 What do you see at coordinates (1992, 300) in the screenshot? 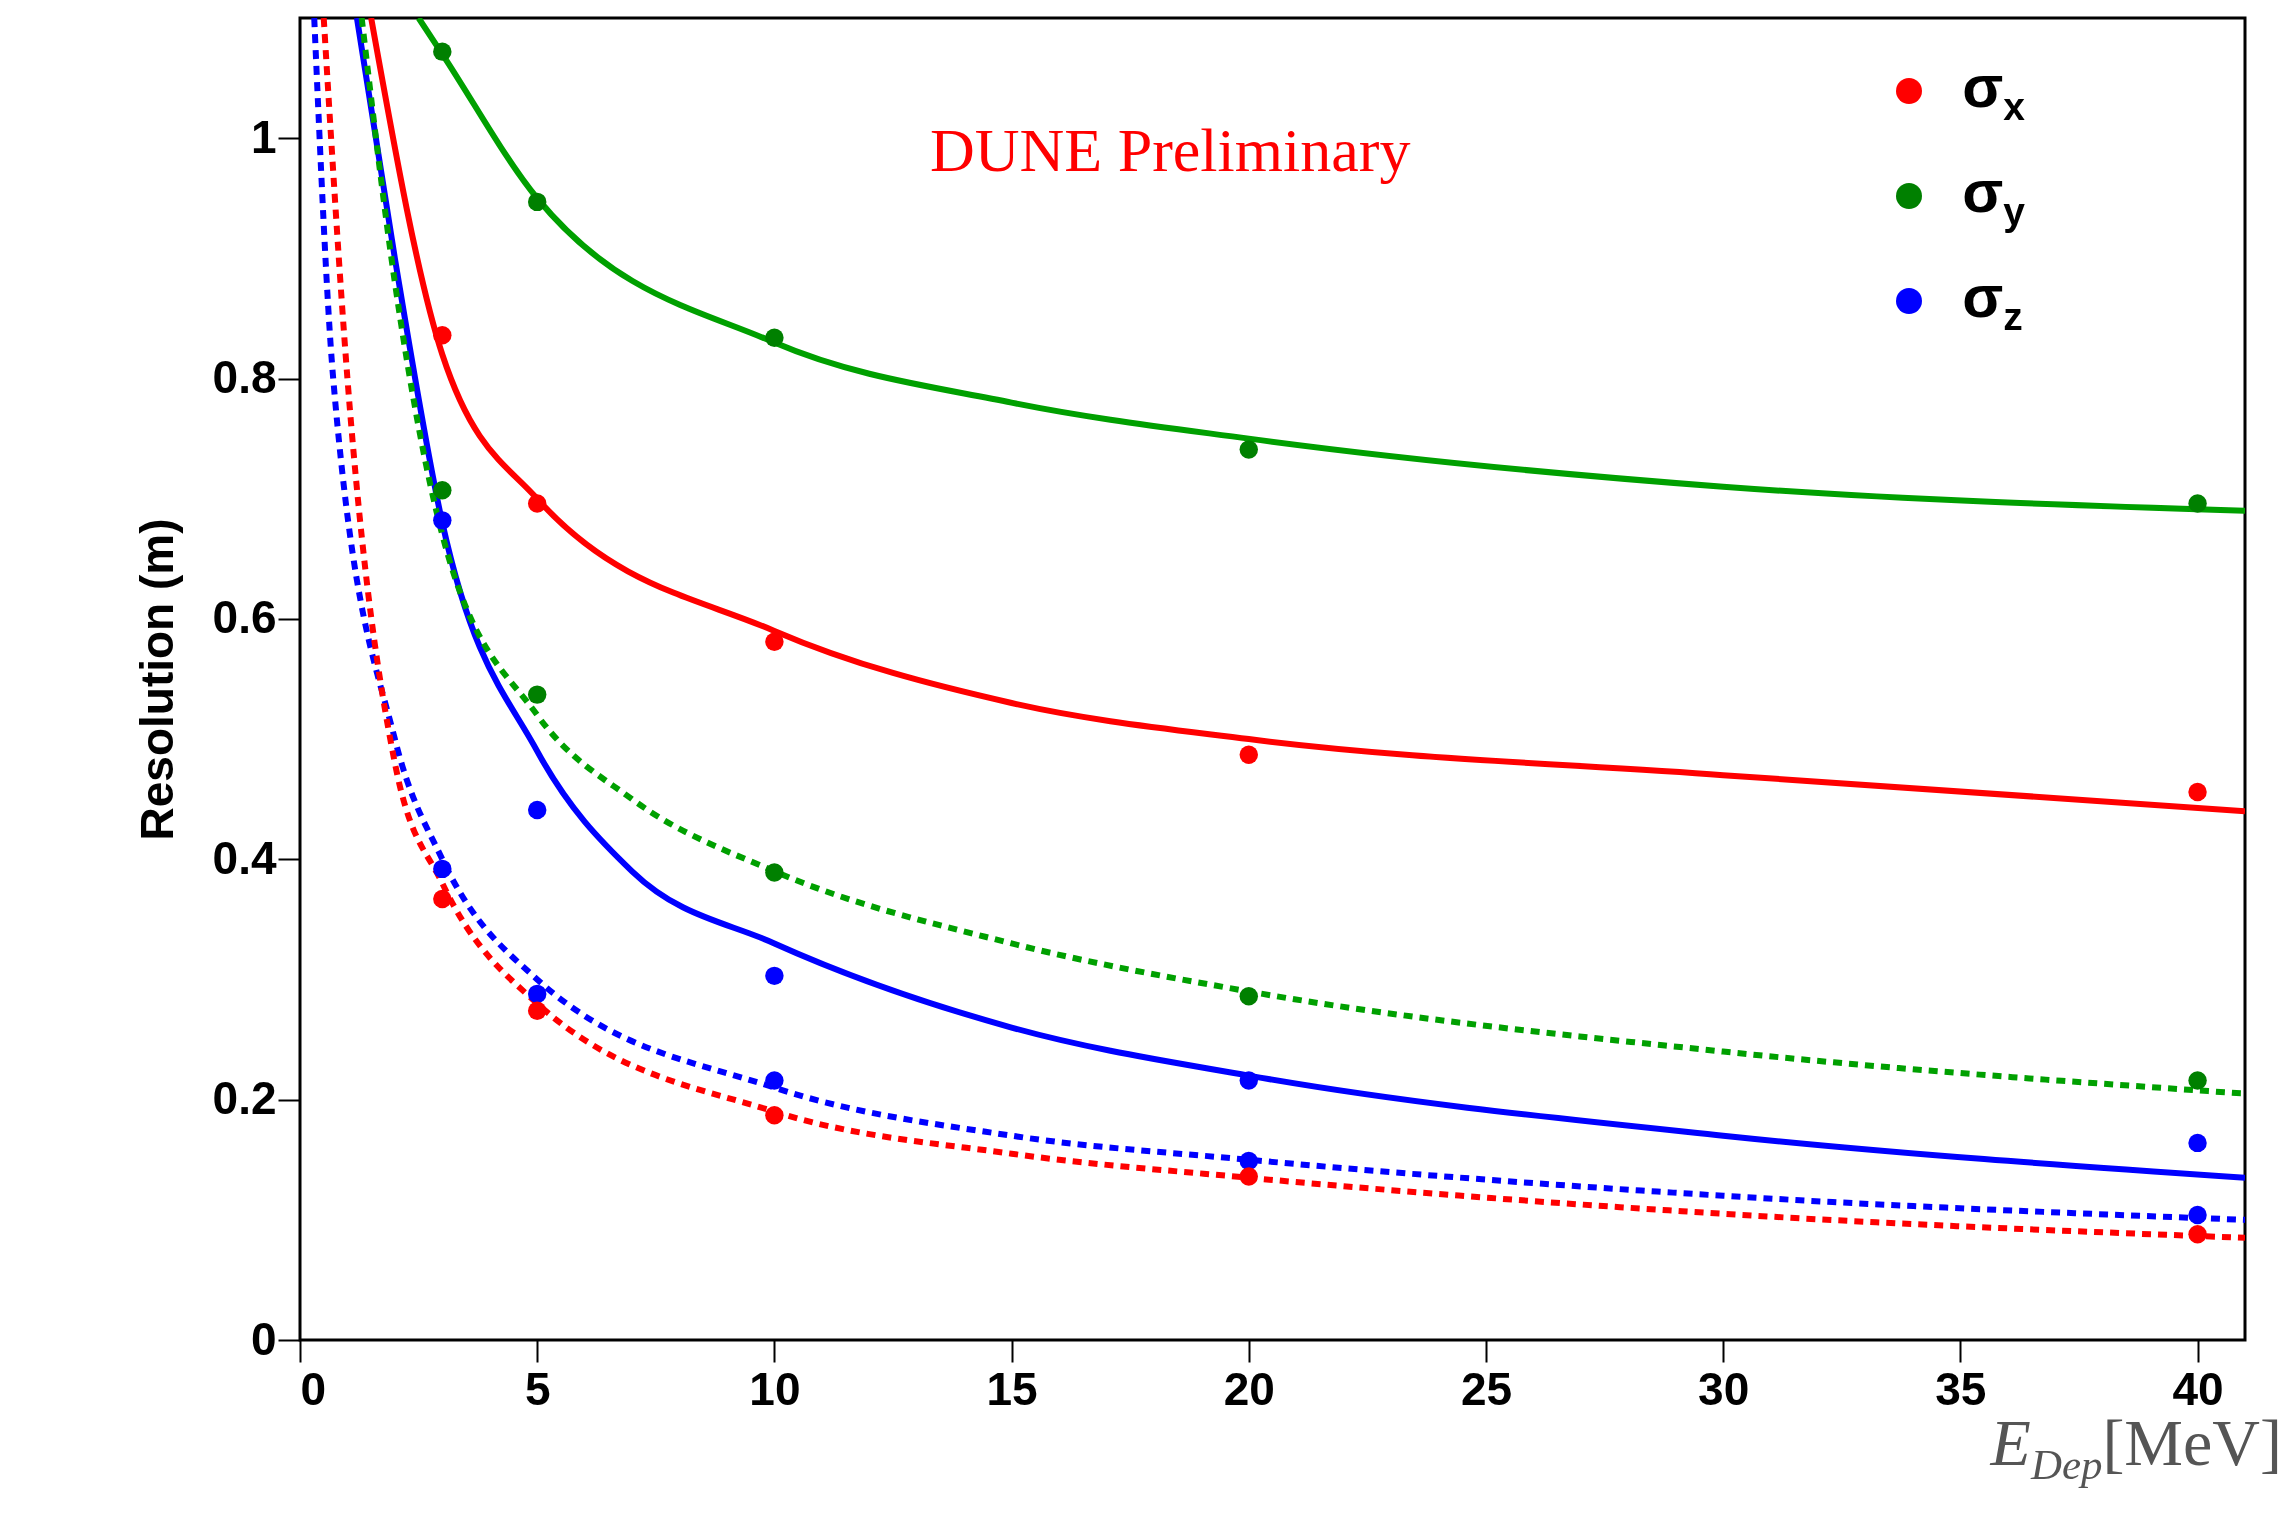
I see `legend-label: σ$_{z}$` at bounding box center [1992, 300].